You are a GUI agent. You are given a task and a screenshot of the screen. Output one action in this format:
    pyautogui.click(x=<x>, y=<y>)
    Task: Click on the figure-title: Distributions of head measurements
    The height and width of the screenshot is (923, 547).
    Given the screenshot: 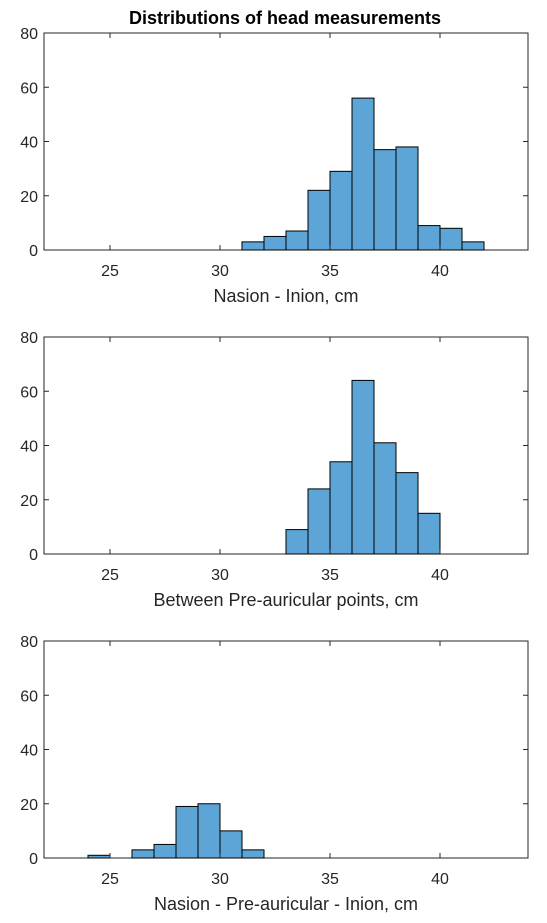 What is the action you would take?
    pyautogui.click(x=285, y=18)
    